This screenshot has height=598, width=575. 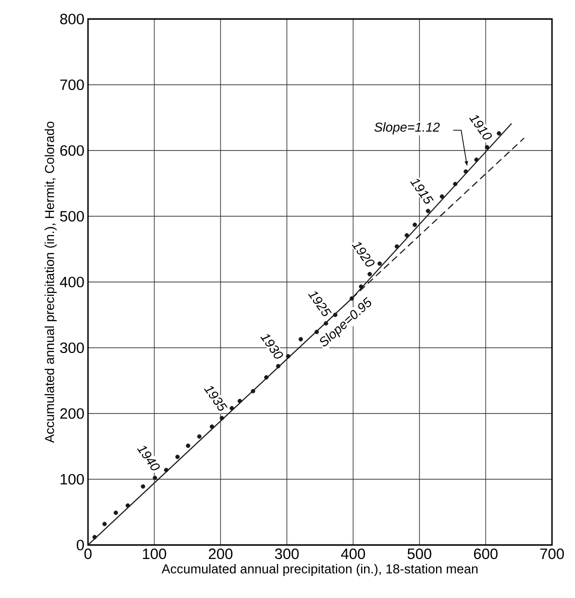 I want to click on y-tick-label: 300, so click(x=72, y=348).